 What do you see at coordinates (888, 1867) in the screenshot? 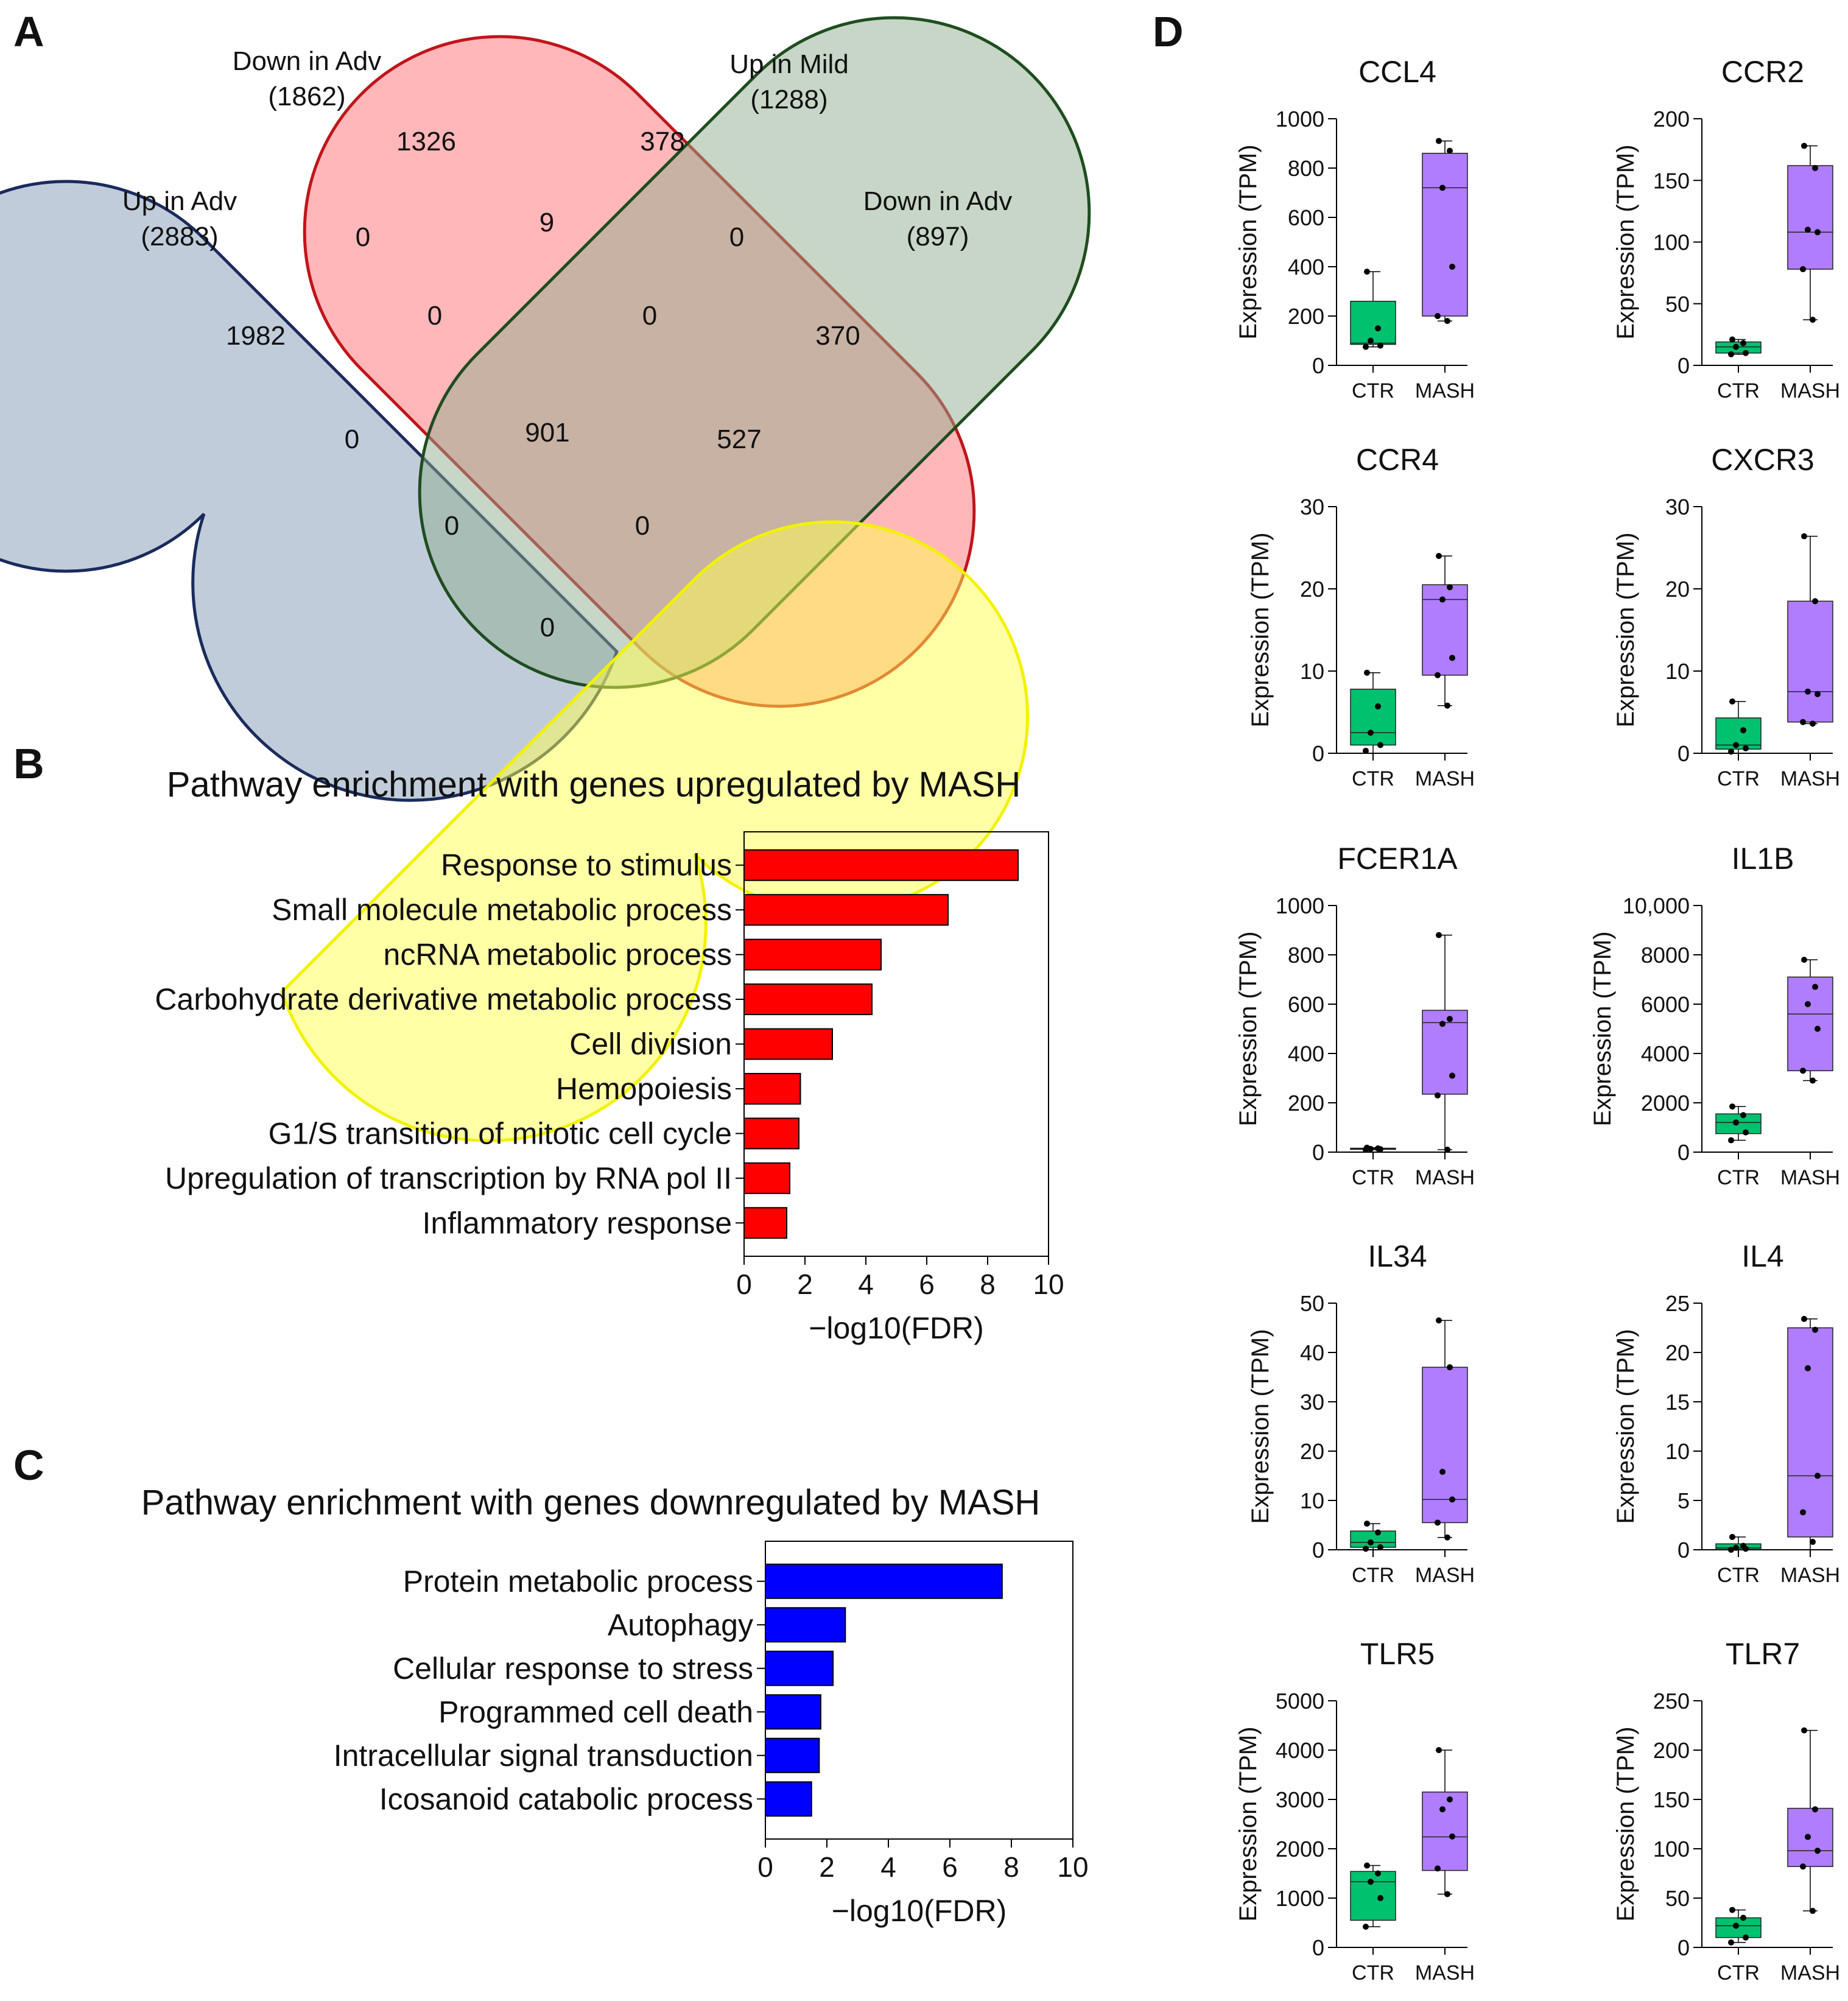
I see `x-tick-label: 4` at bounding box center [888, 1867].